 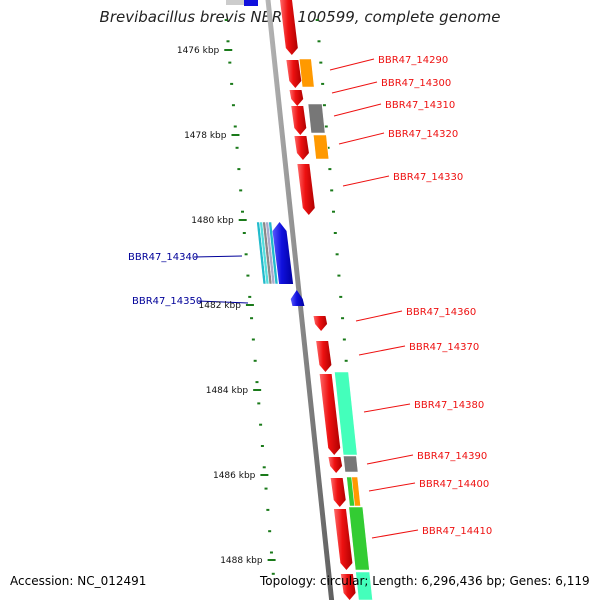 What do you see at coordinates (250, 297) in the screenshot?
I see `scale-ticks-left` at bounding box center [250, 297].